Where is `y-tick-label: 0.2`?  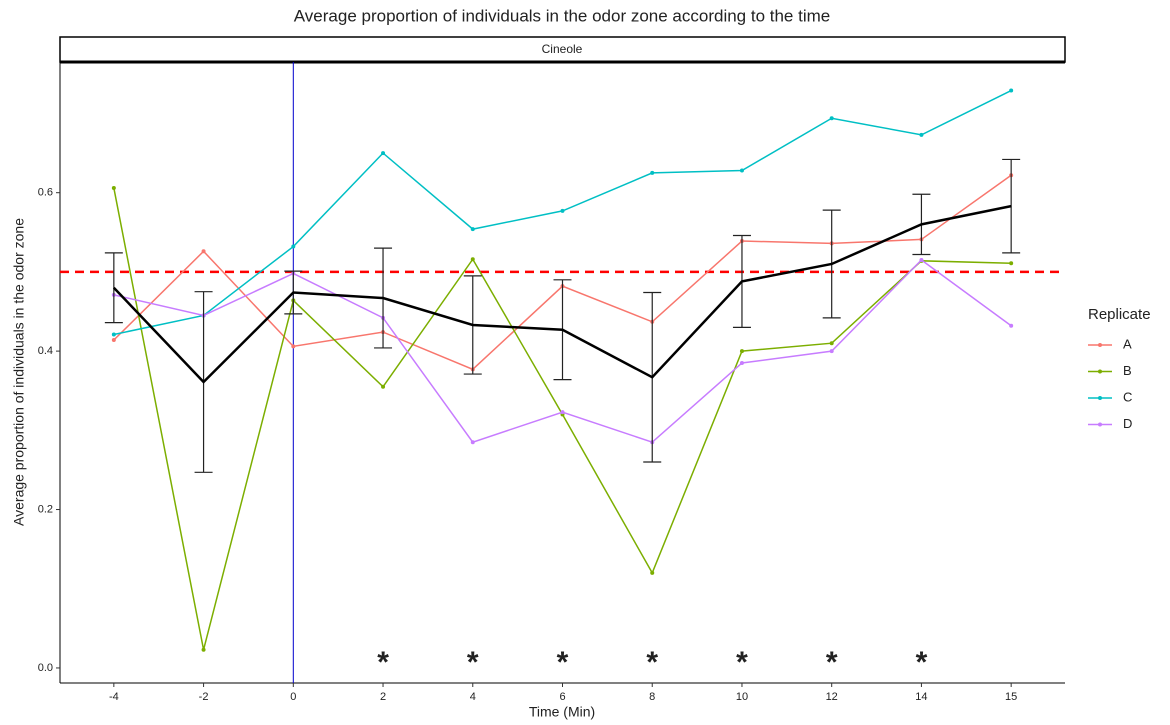 y-tick-label: 0.2 is located at coordinates (45, 509).